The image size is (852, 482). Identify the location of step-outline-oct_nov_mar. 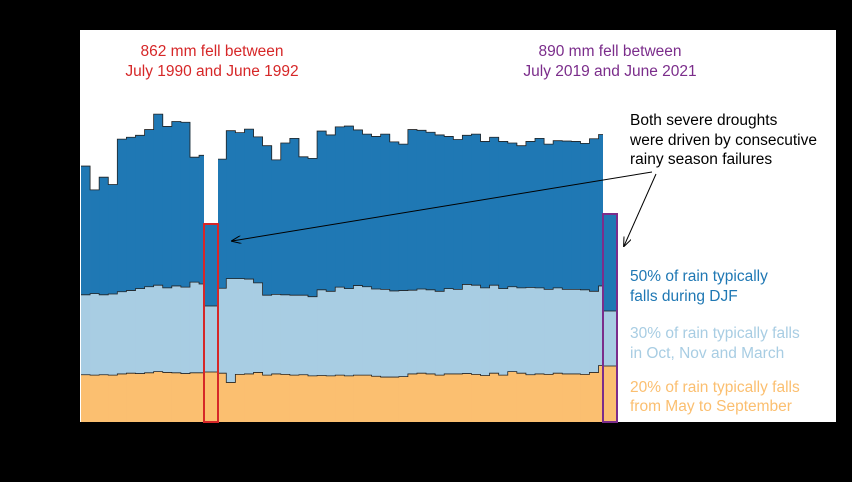
(344, 288).